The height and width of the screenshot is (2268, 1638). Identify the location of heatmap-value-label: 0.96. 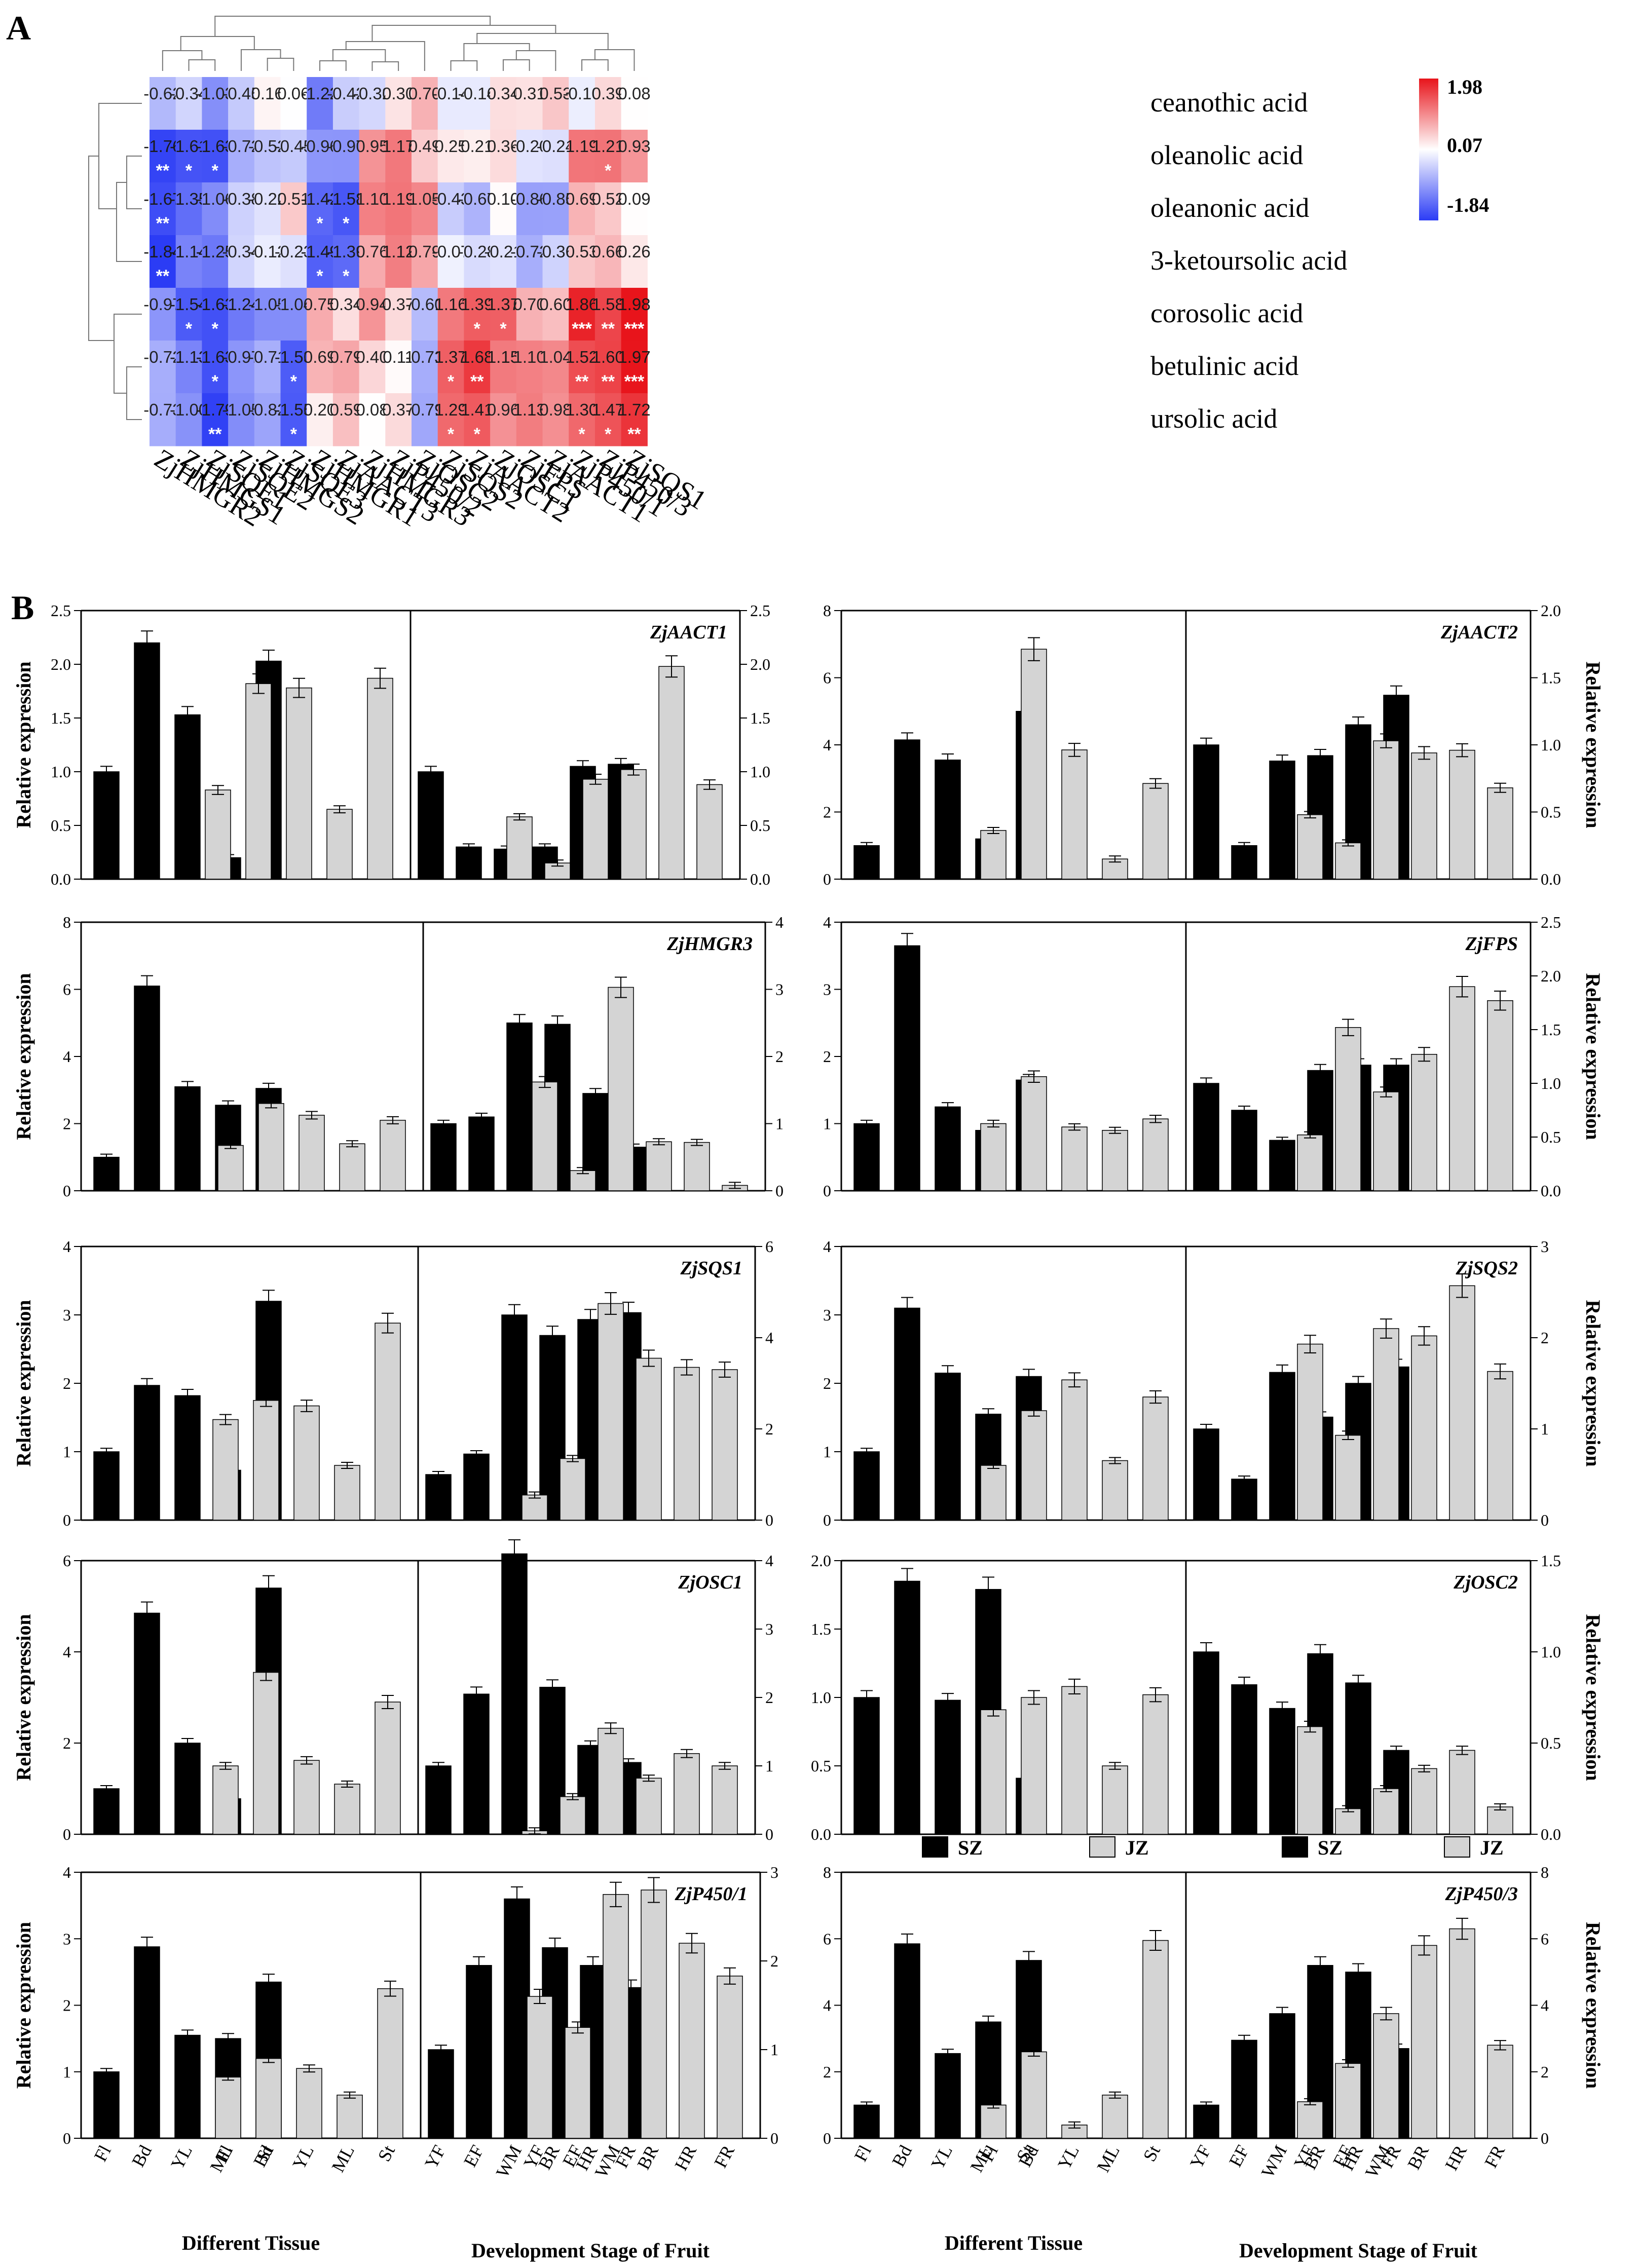
(503, 409).